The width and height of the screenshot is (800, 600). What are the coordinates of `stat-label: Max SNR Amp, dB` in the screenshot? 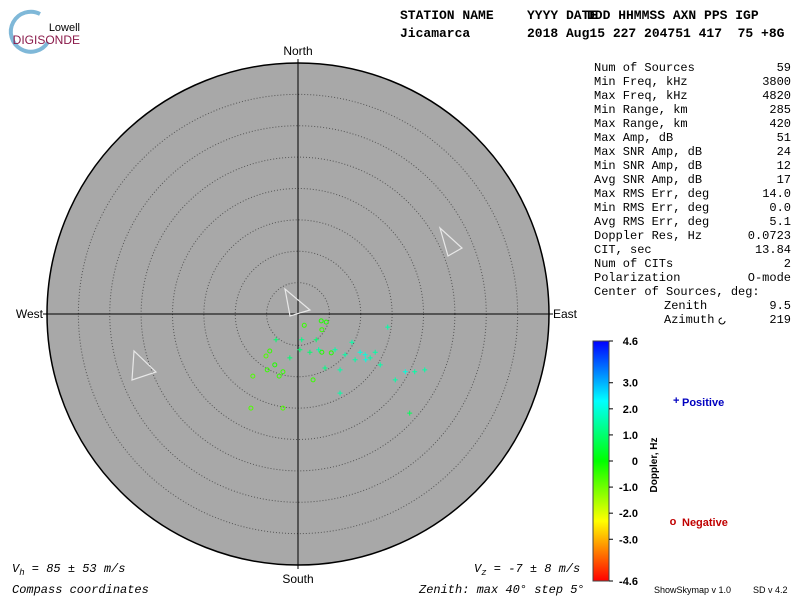 It's located at (648, 152).